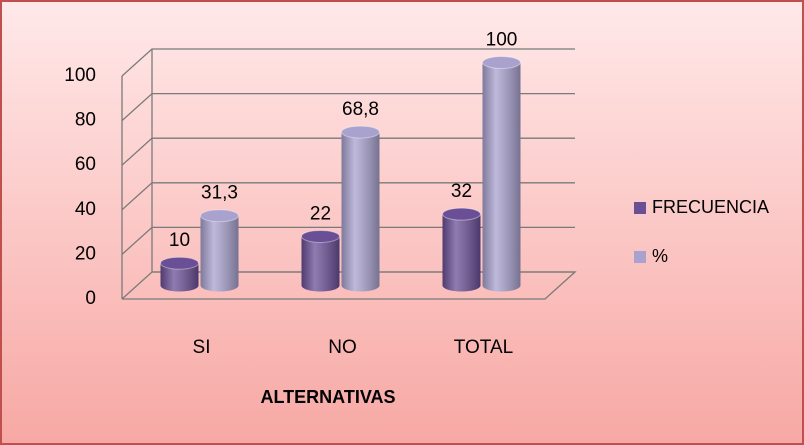 The width and height of the screenshot is (804, 445). I want to click on x-tick-label: TOTAL, so click(483, 347).